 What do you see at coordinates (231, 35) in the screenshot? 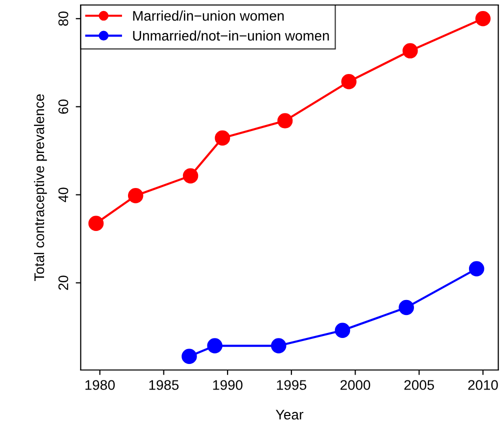
I see `legend-label: Unmarried/not−in−union women` at bounding box center [231, 35].